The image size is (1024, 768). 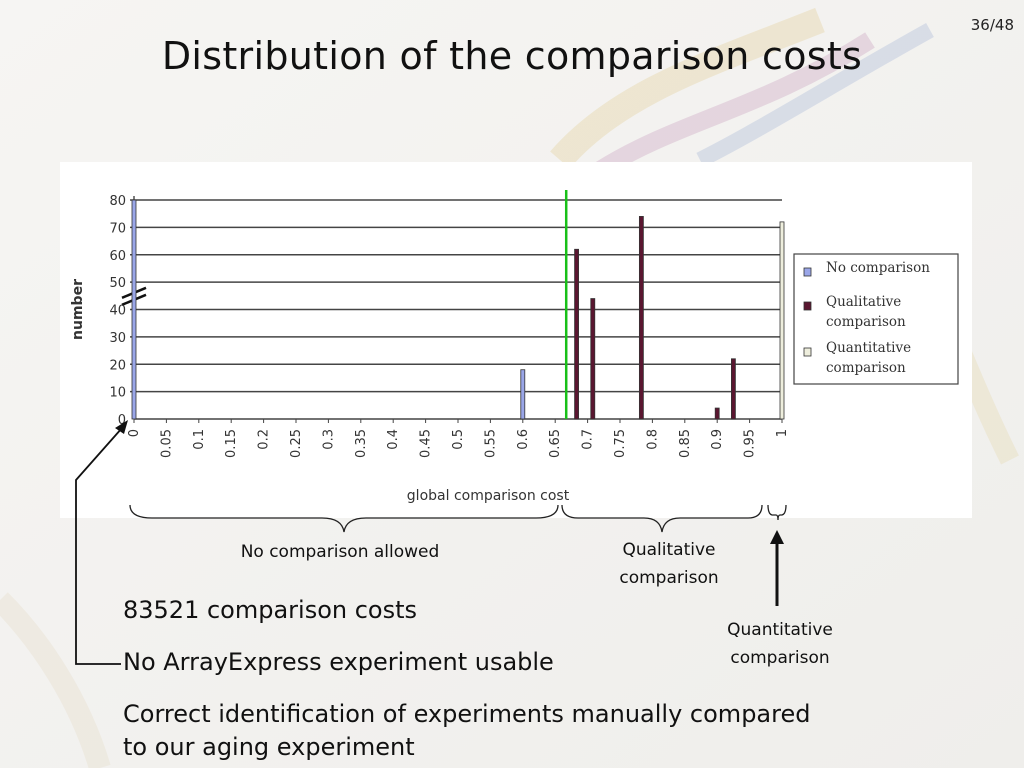 I want to click on y-tick-label: 80, so click(x=117, y=201).